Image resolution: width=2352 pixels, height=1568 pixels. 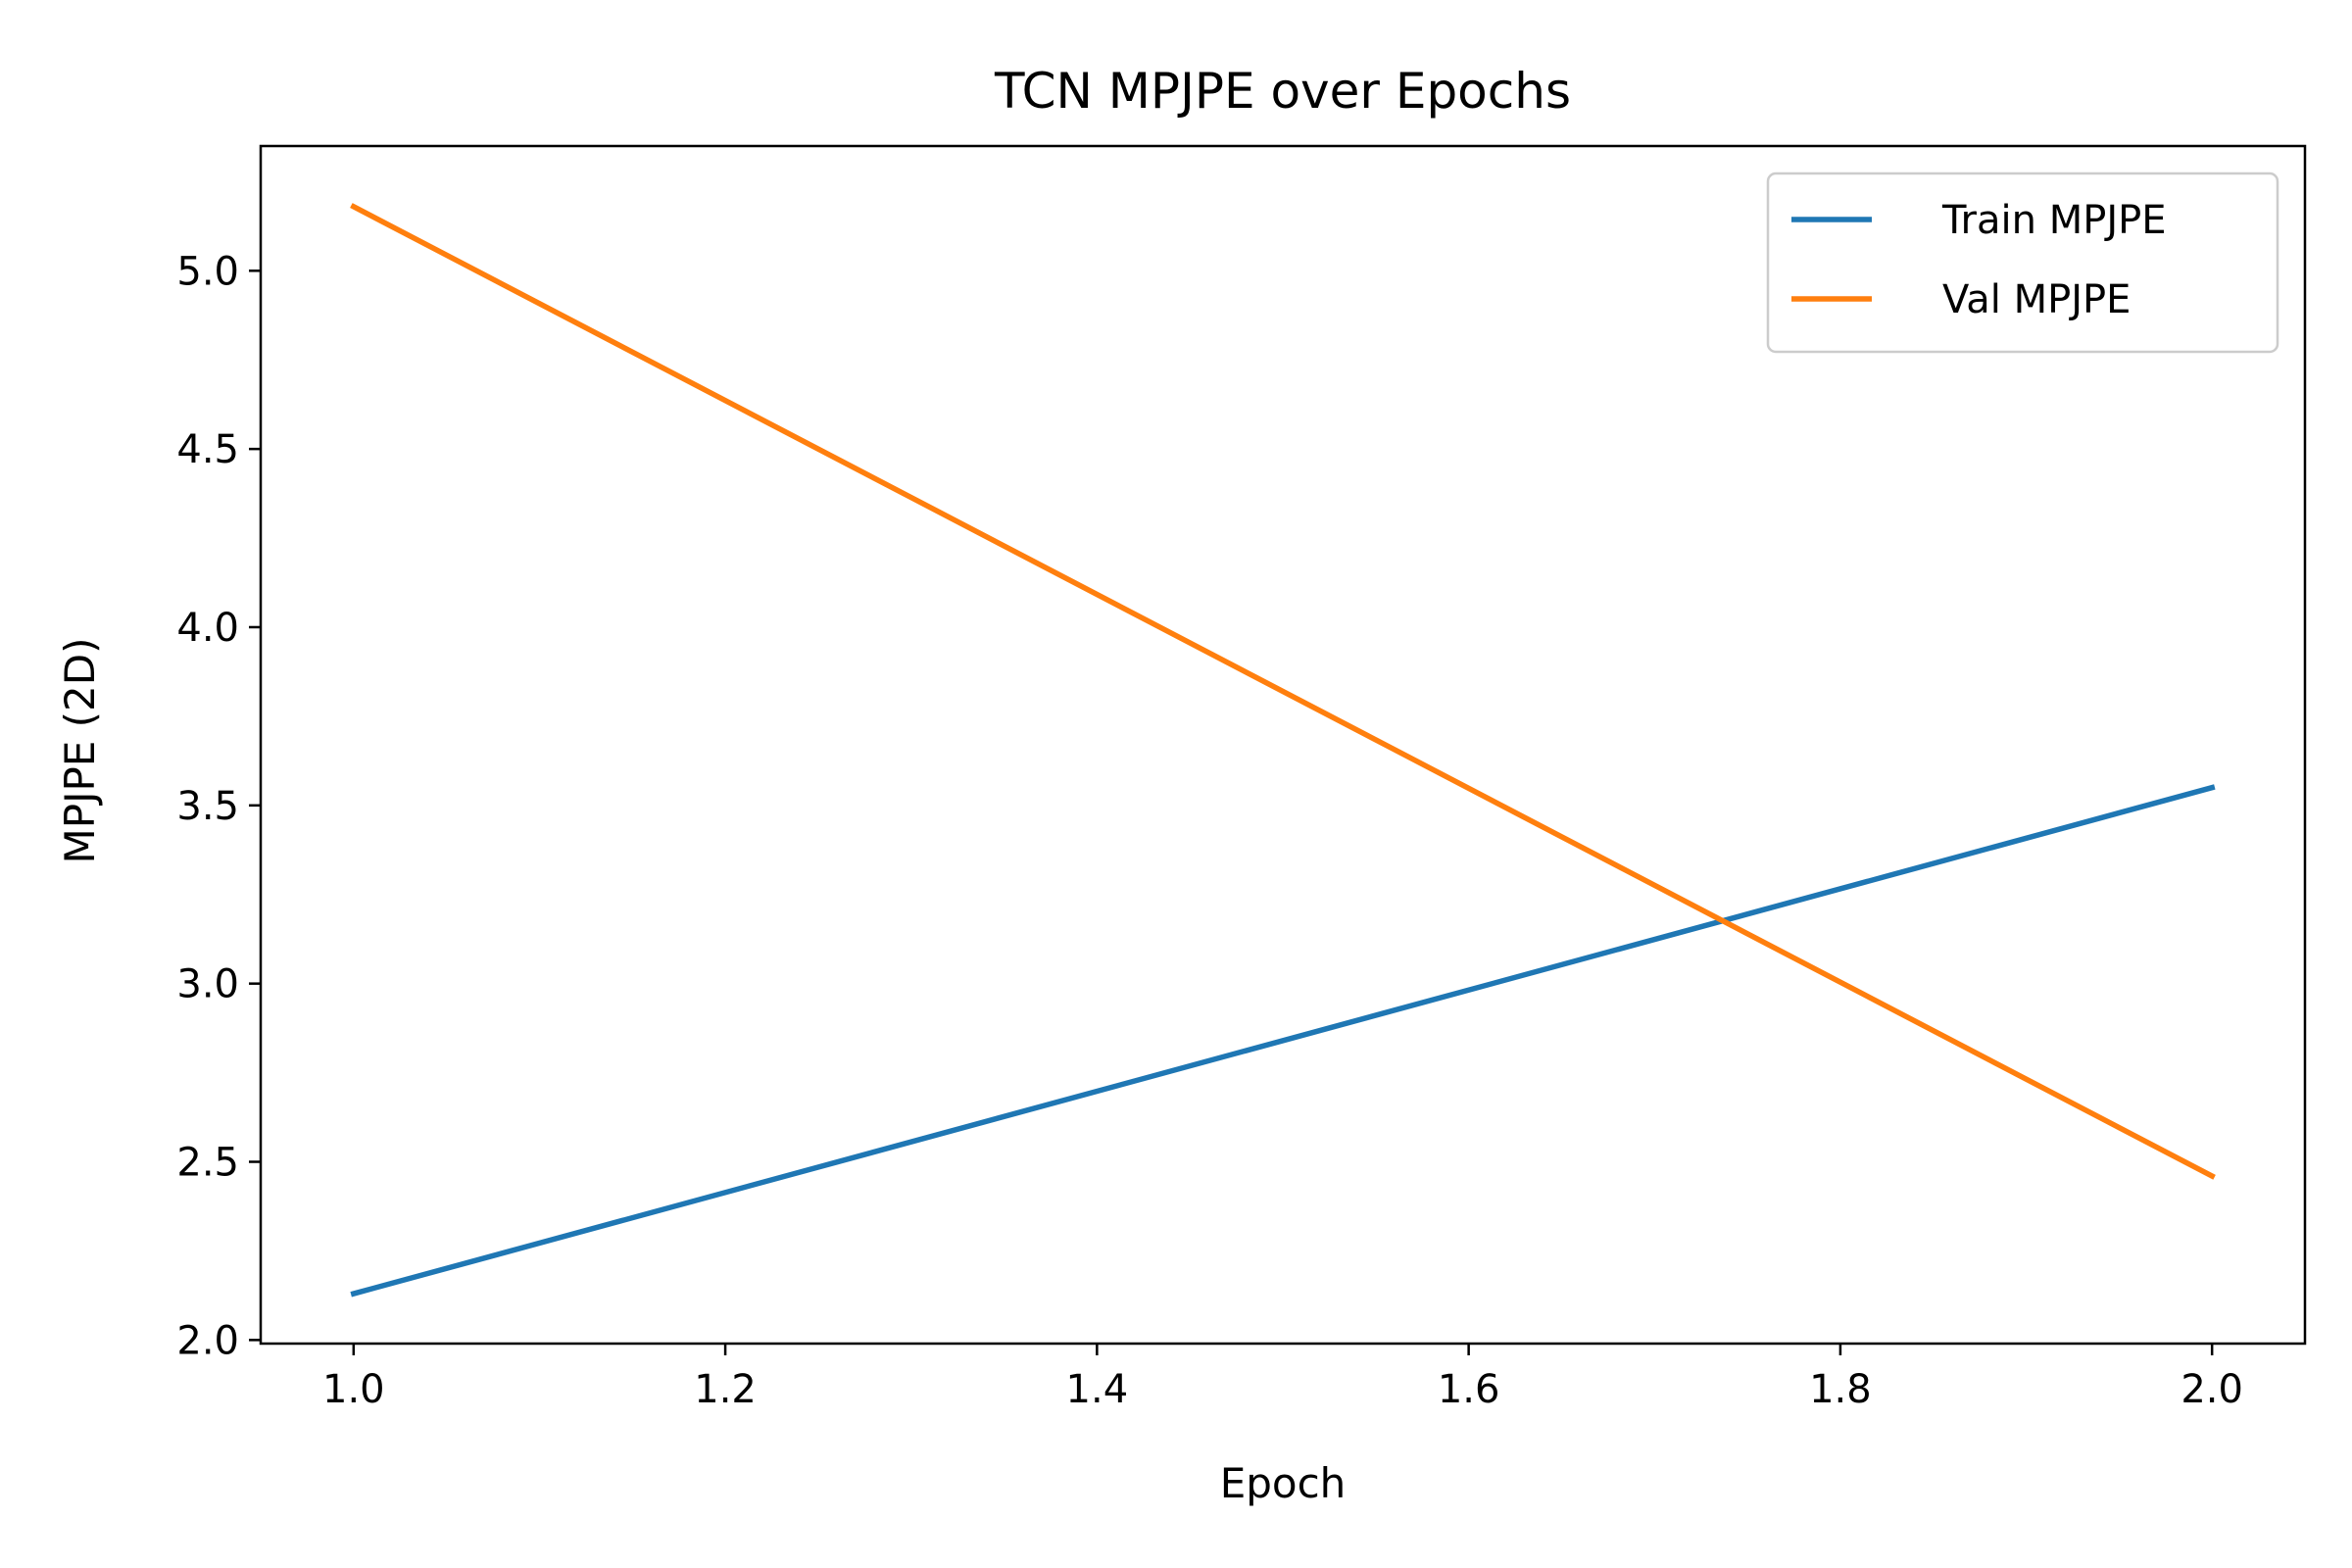 What do you see at coordinates (207, 449) in the screenshot?
I see `y-tick-label: 4.5` at bounding box center [207, 449].